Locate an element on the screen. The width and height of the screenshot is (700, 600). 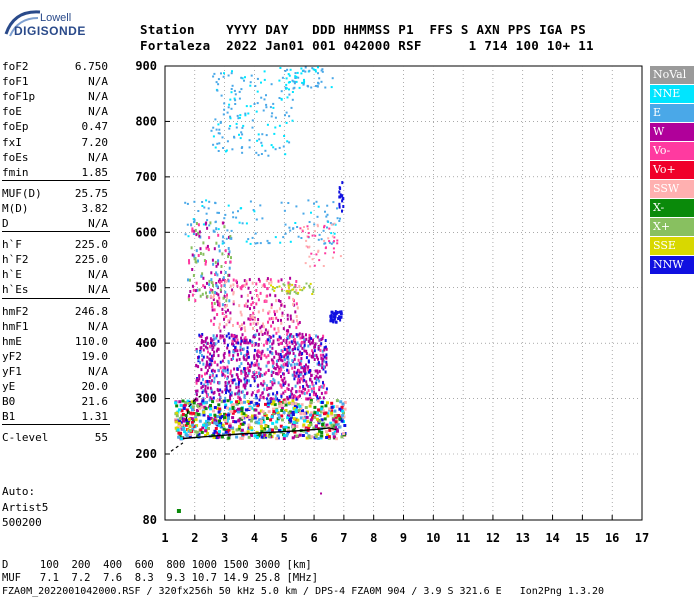
param-key: h`F is located at coordinates (12, 245).